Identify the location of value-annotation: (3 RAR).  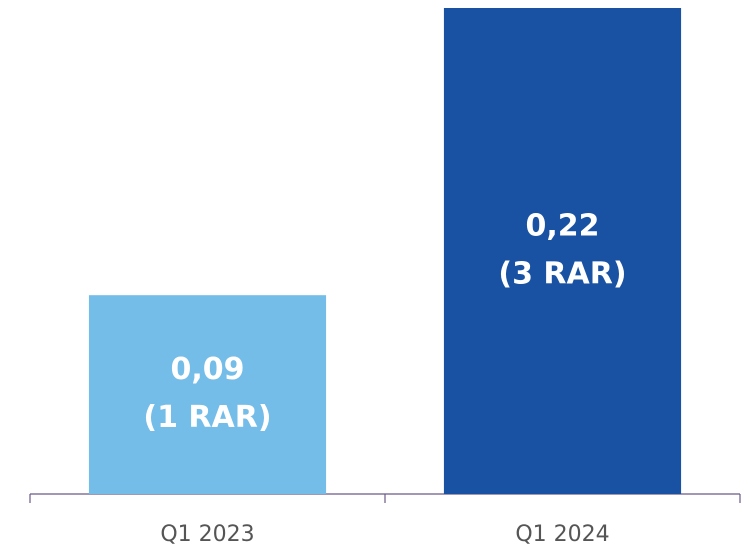
(562, 274).